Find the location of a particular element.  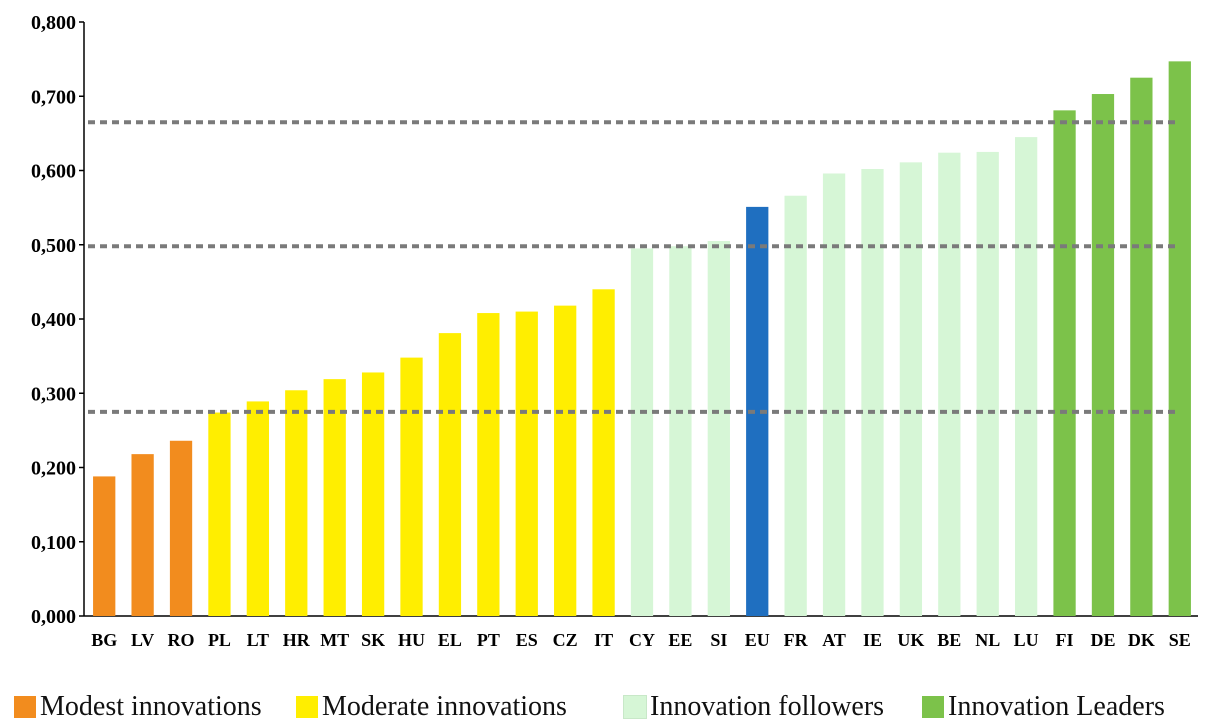

x-tick-label: PT is located at coordinates (488, 640).